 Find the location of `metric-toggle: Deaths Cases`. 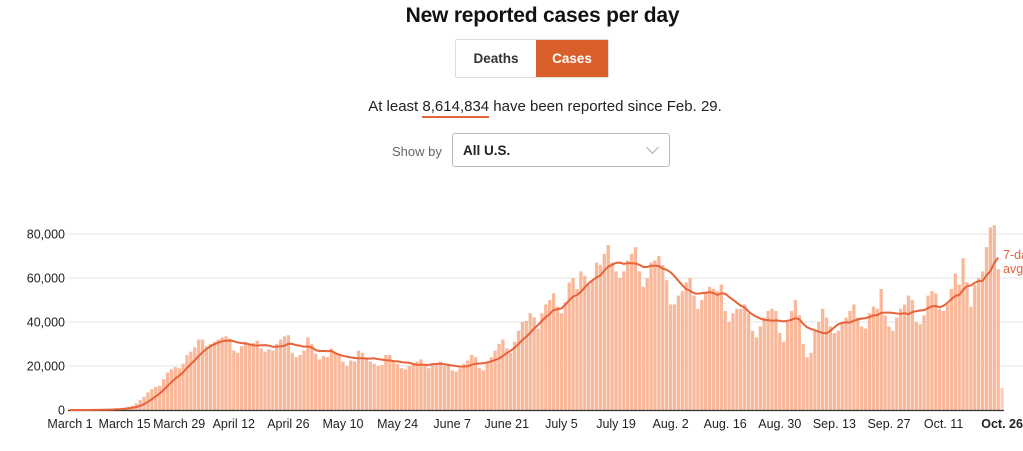

metric-toggle: Deaths Cases is located at coordinates (532, 58).